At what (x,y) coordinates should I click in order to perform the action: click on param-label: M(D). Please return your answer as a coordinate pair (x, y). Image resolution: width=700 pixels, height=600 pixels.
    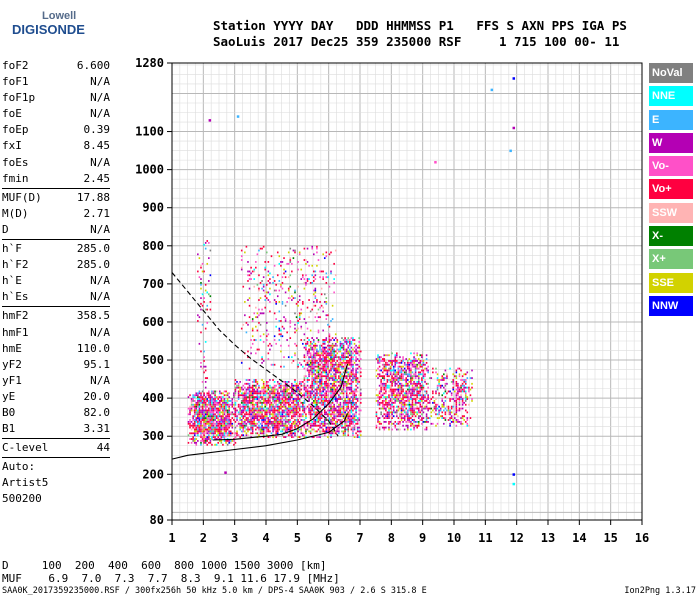
    Looking at the image, I should click on (15, 213).